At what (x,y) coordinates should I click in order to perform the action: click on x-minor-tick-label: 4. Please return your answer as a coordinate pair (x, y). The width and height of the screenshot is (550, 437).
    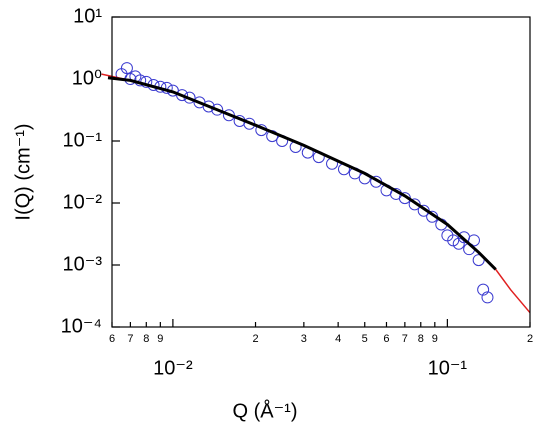
    Looking at the image, I should click on (338, 339).